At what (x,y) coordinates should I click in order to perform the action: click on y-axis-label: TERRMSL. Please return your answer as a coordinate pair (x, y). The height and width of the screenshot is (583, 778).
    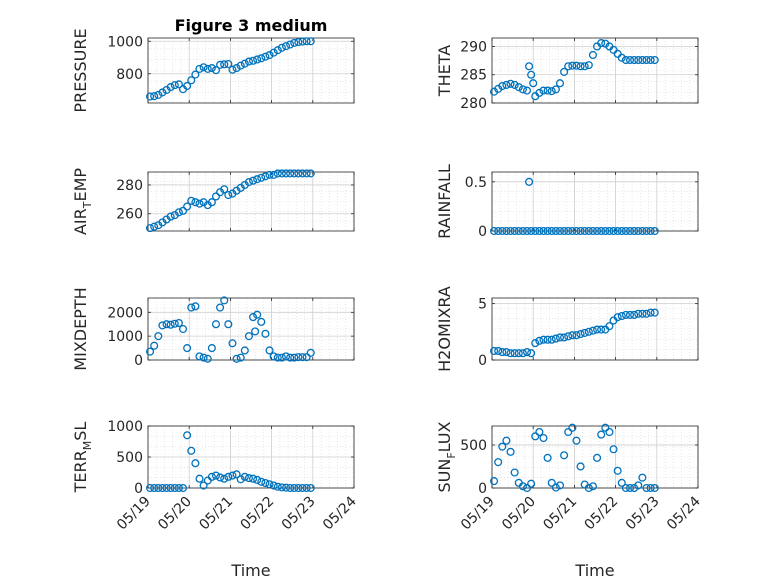
    Looking at the image, I should click on (82, 458).